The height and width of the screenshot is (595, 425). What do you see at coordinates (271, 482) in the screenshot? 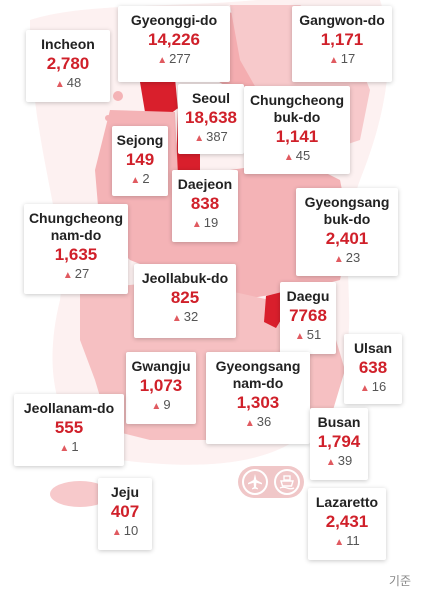
I see `quarantine-transport-badge` at bounding box center [271, 482].